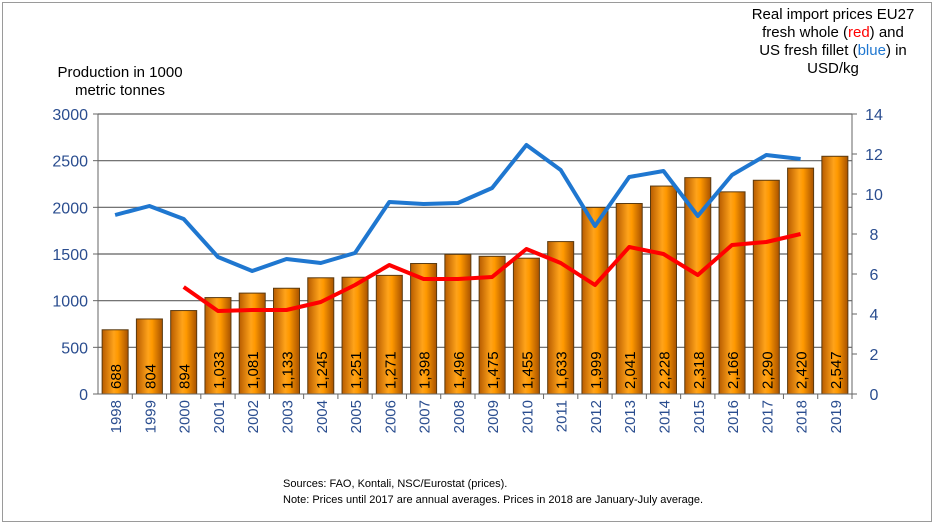 The image size is (936, 526). What do you see at coordinates (874, 355) in the screenshot?
I see `right-tick-label: 2` at bounding box center [874, 355].